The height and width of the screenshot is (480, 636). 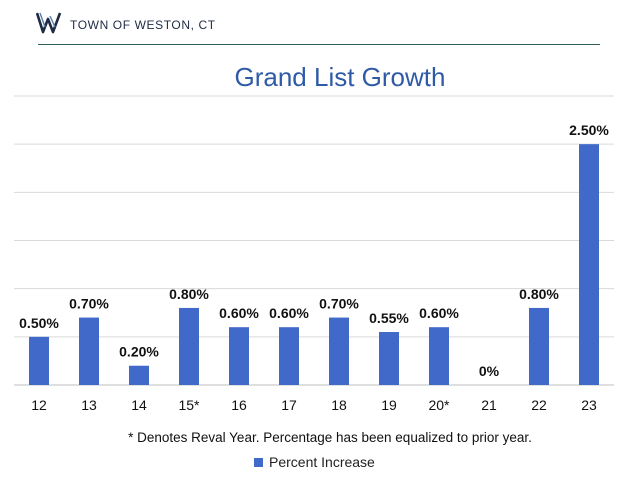 What do you see at coordinates (489, 371) in the screenshot?
I see `data-label: 0%` at bounding box center [489, 371].